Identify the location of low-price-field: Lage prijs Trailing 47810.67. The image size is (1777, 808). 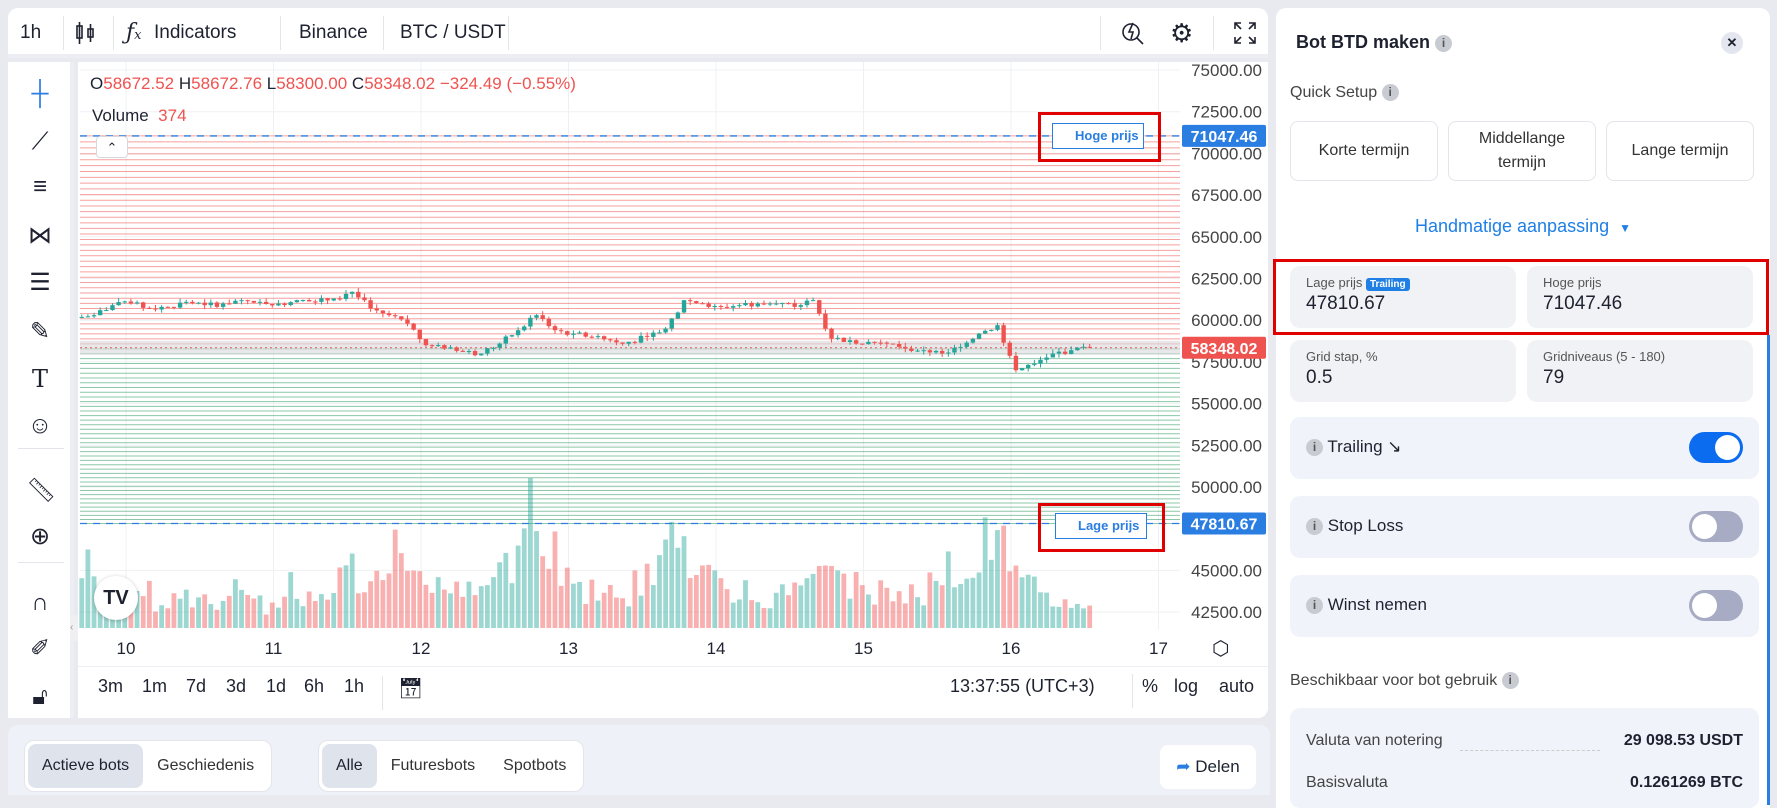
(1403, 297).